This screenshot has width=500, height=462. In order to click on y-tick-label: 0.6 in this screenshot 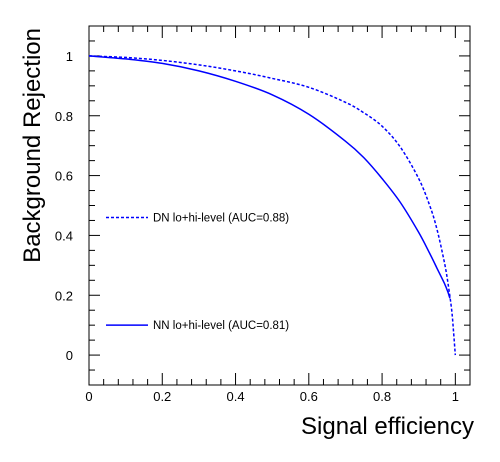, I will do `click(64, 176)`.